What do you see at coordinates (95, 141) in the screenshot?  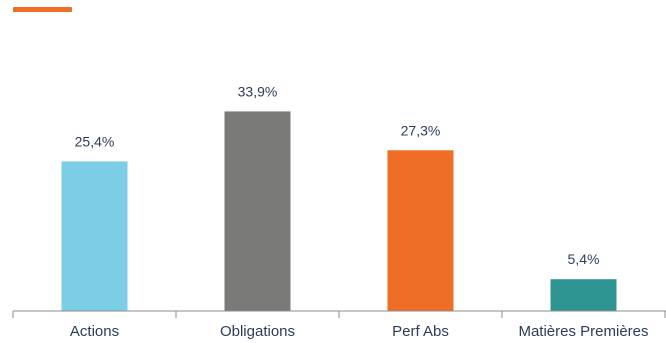 I see `value-label-0: 25,4%` at bounding box center [95, 141].